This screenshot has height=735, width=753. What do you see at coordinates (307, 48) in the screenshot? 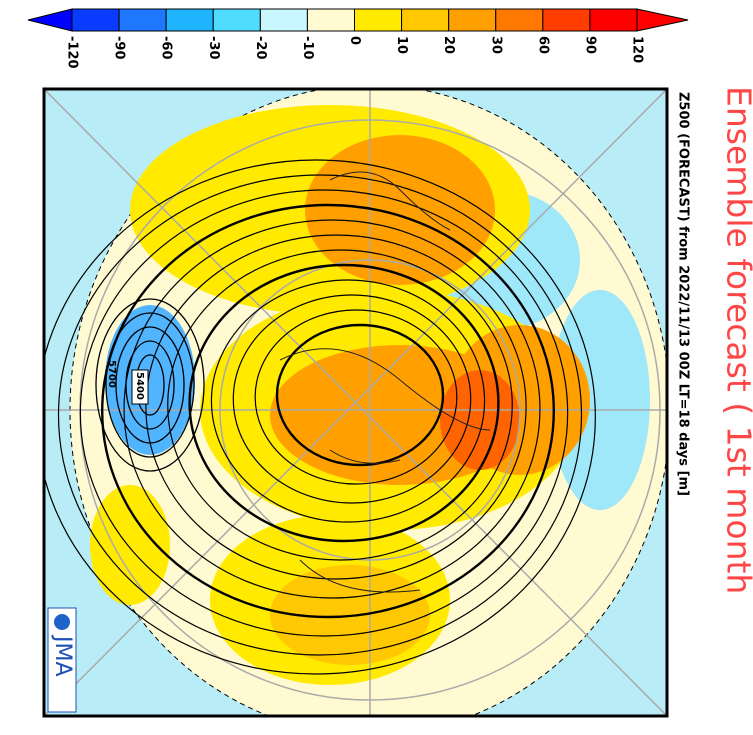
I see `colorbar-label: -10` at bounding box center [307, 48].